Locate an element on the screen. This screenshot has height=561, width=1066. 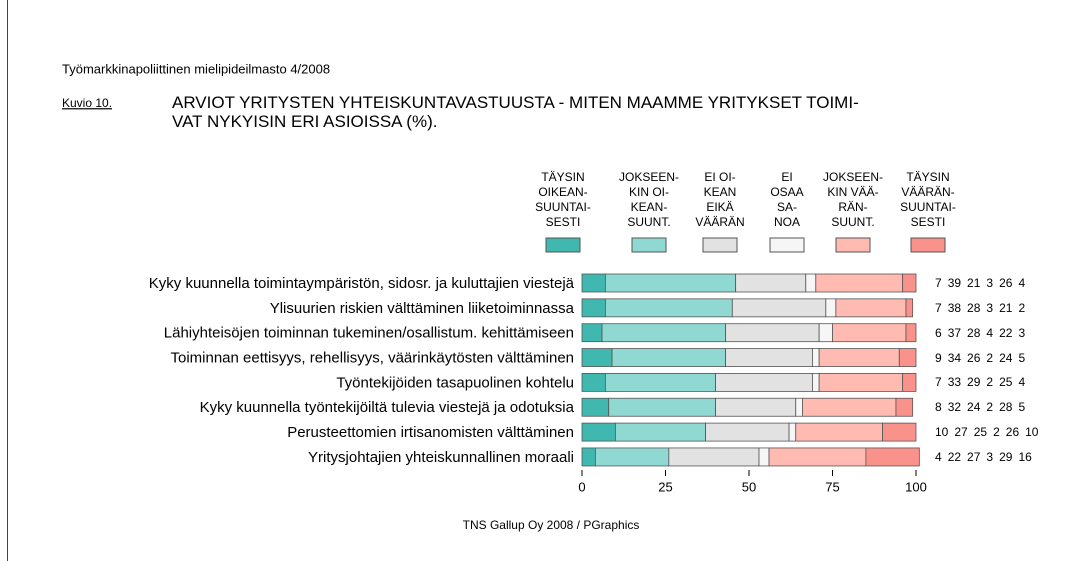
data-label: 39 is located at coordinates (954, 283).